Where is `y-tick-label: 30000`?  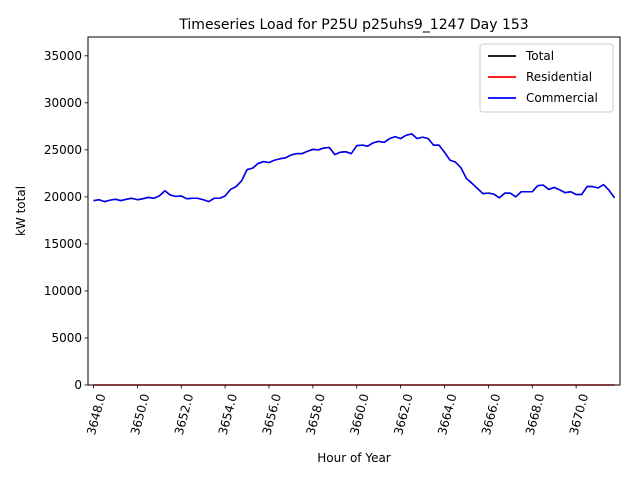
y-tick-label: 30000 is located at coordinates (63, 103).